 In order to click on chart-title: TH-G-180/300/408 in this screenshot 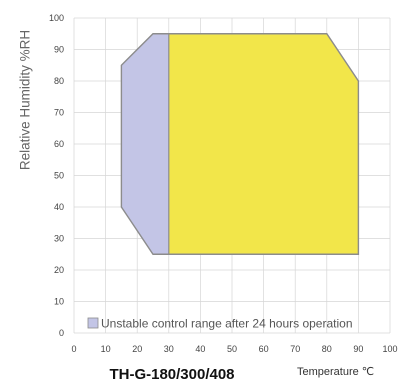, I will do `click(171, 373)`.